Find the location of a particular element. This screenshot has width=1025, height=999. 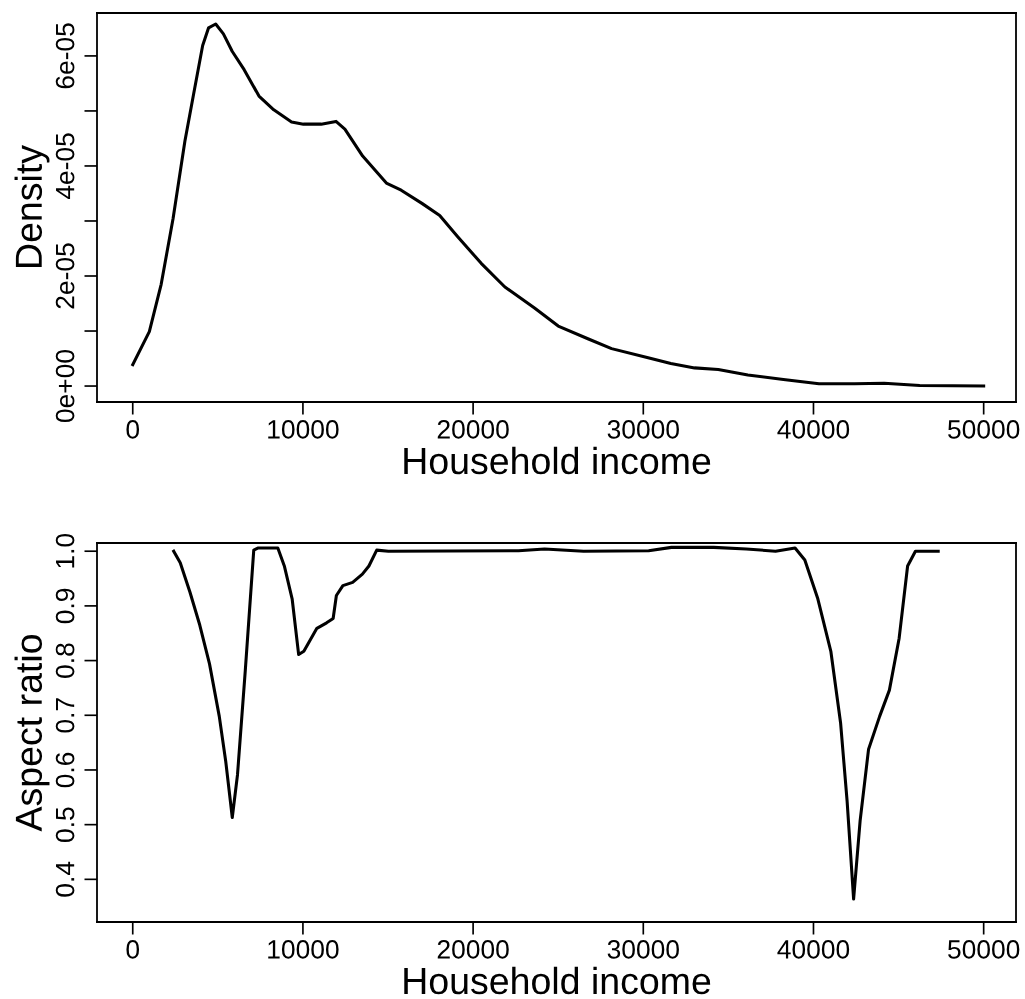

y-tick-label: 6e-05 is located at coordinates (65, 56).